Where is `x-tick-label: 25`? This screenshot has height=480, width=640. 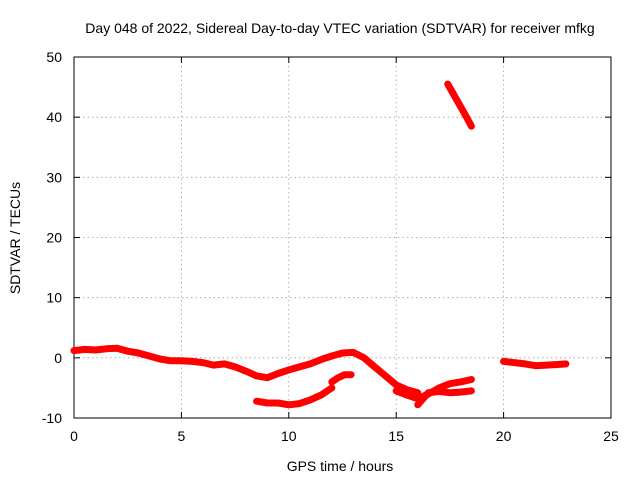 x-tick-label: 25 is located at coordinates (611, 436).